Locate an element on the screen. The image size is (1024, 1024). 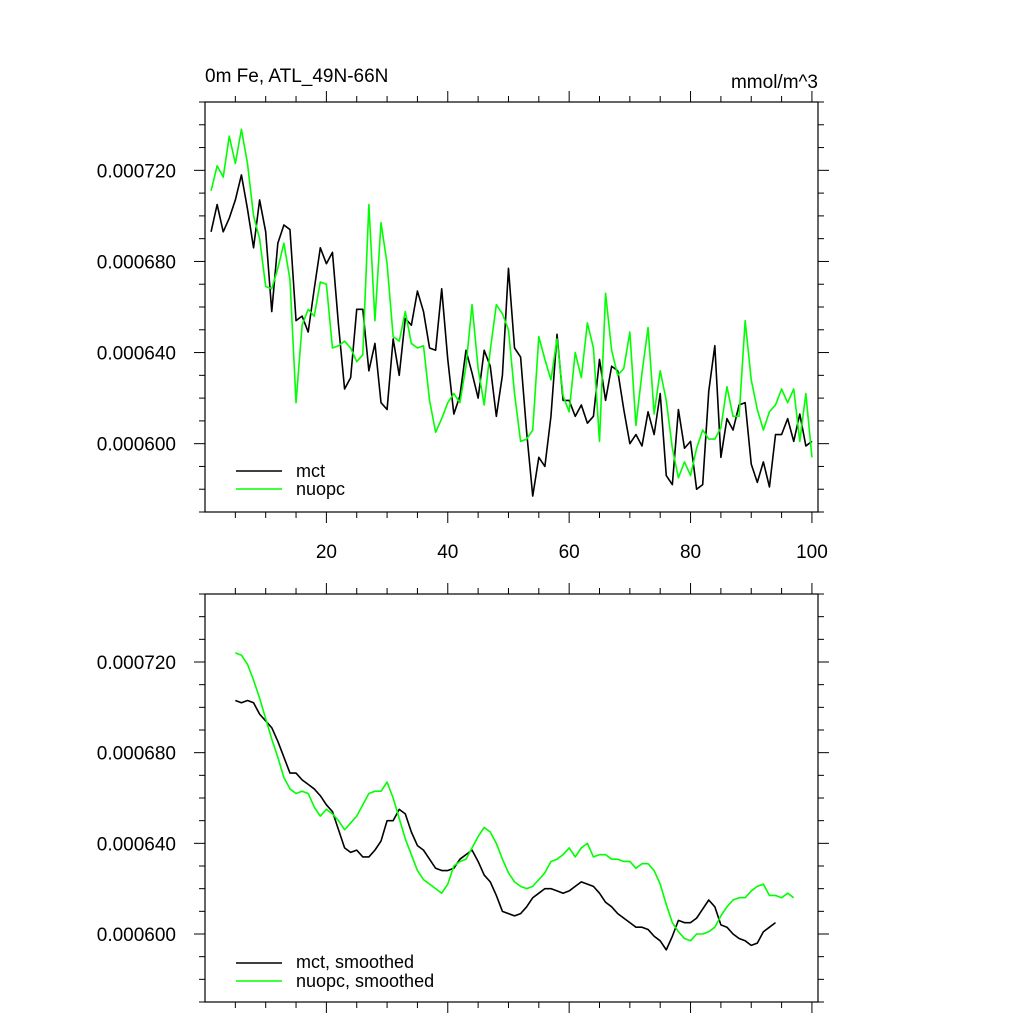
legend-label-mct: mct is located at coordinates (310, 471).